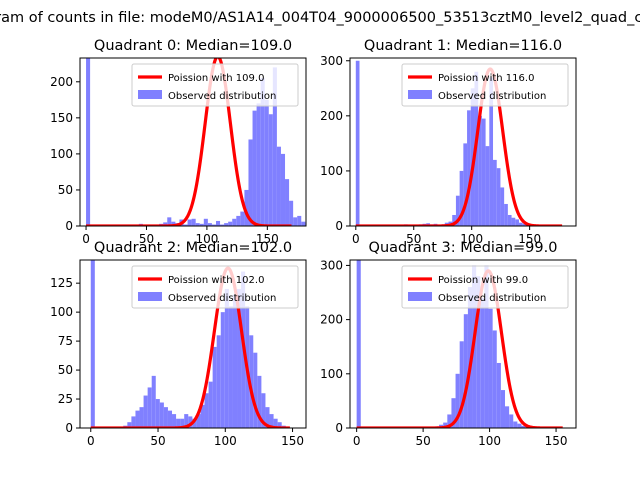 Image resolution: width=640 pixels, height=480 pixels. What do you see at coordinates (485, 85) in the screenshot?
I see `legend: Poission with 116.0 Observed distribution` at bounding box center [485, 85].